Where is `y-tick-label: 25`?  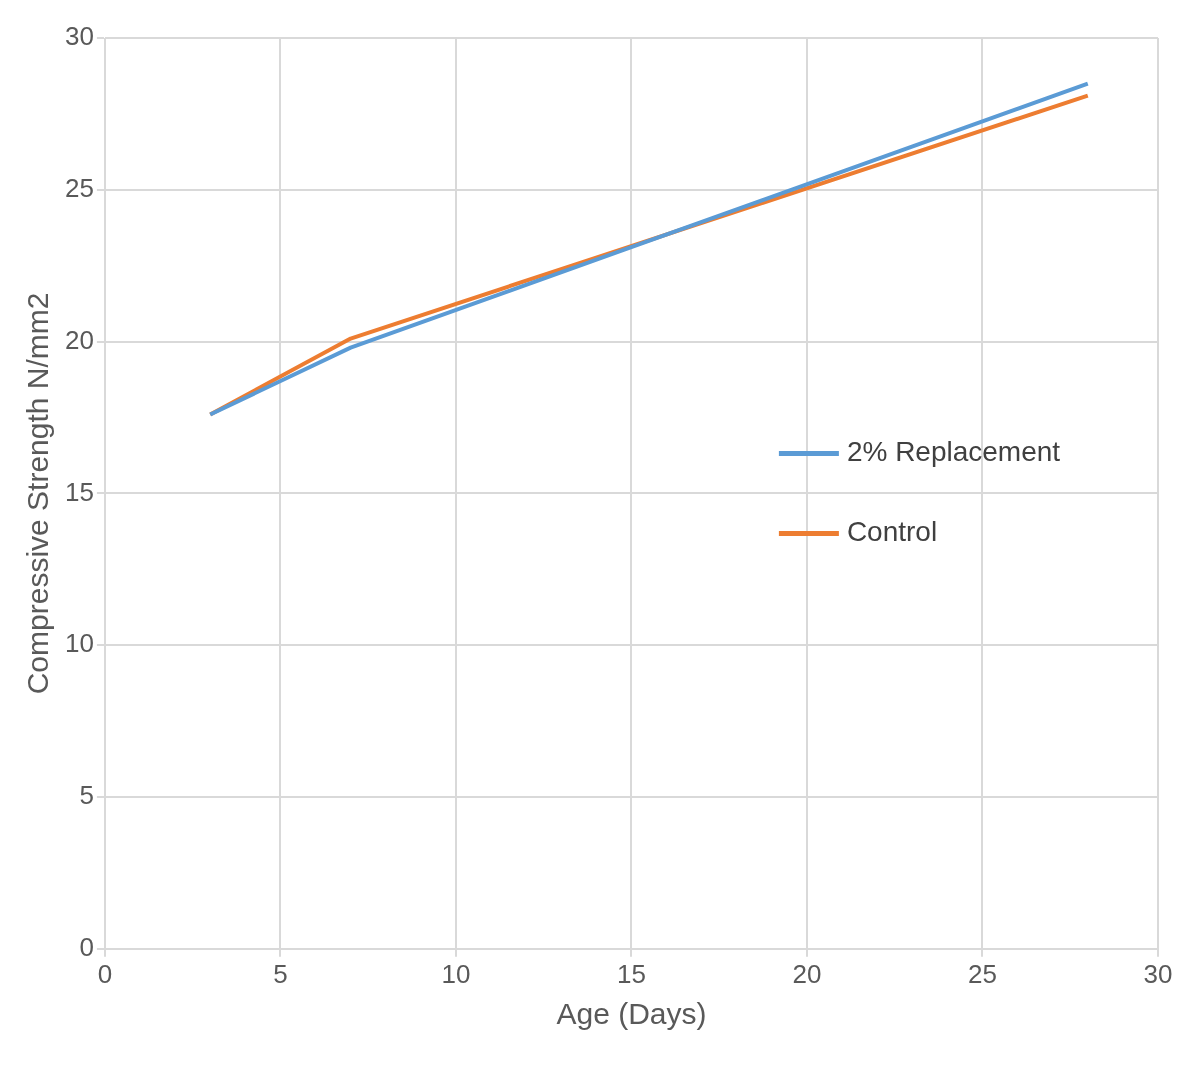
y-tick-label: 25 is located at coordinates (79, 187).